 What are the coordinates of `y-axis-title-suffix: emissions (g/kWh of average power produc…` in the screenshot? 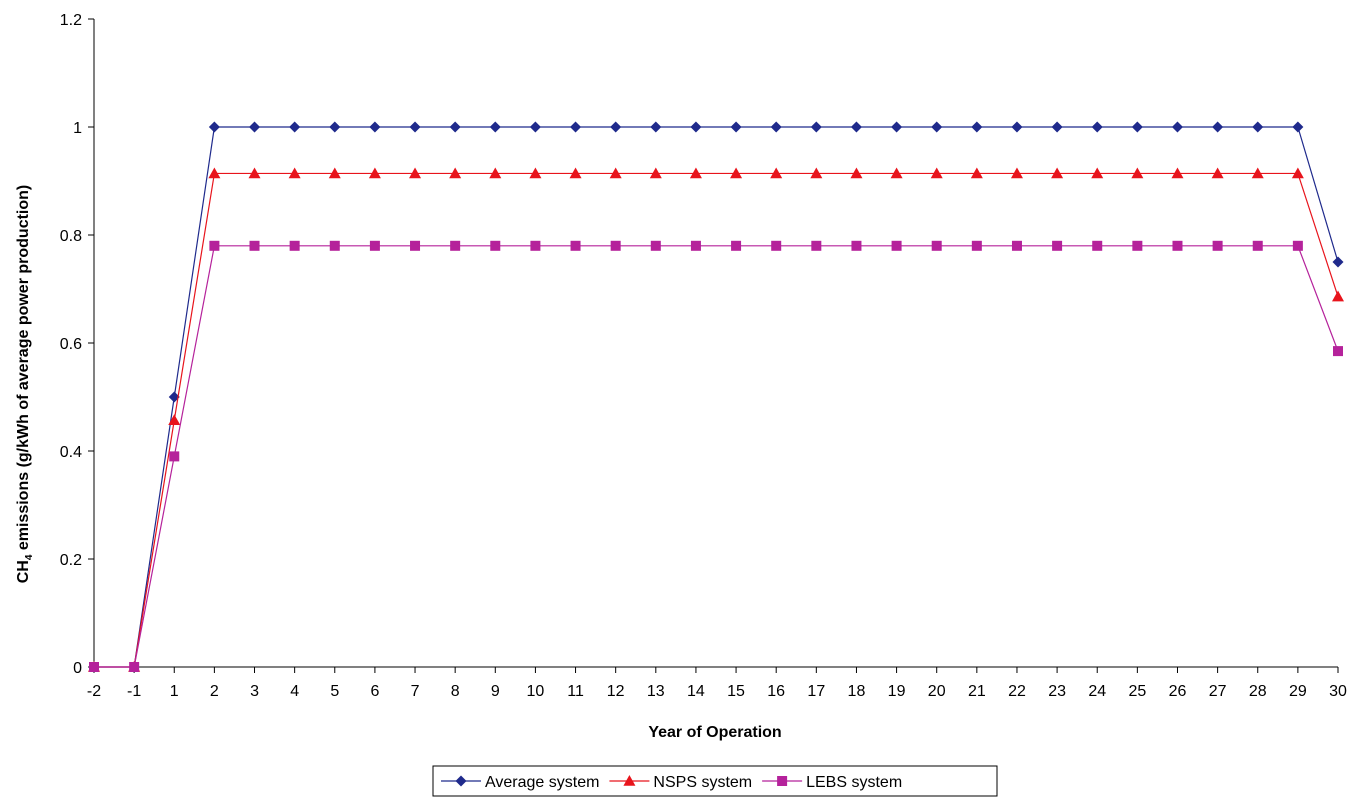 It's located at (23, 370).